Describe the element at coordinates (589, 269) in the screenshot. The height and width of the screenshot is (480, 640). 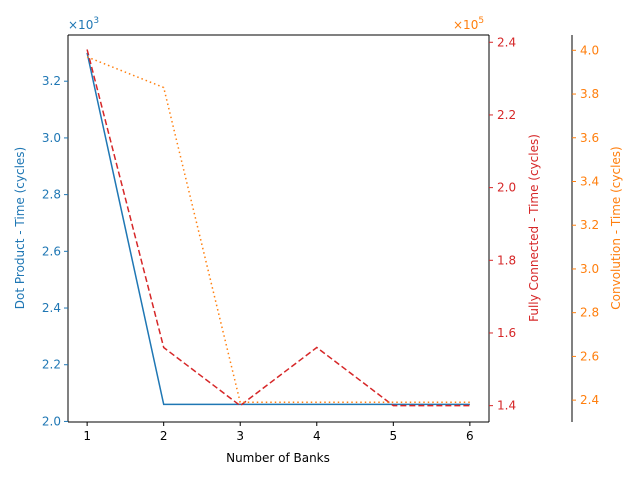
I see `right2-tick-label: 3.0` at that location.